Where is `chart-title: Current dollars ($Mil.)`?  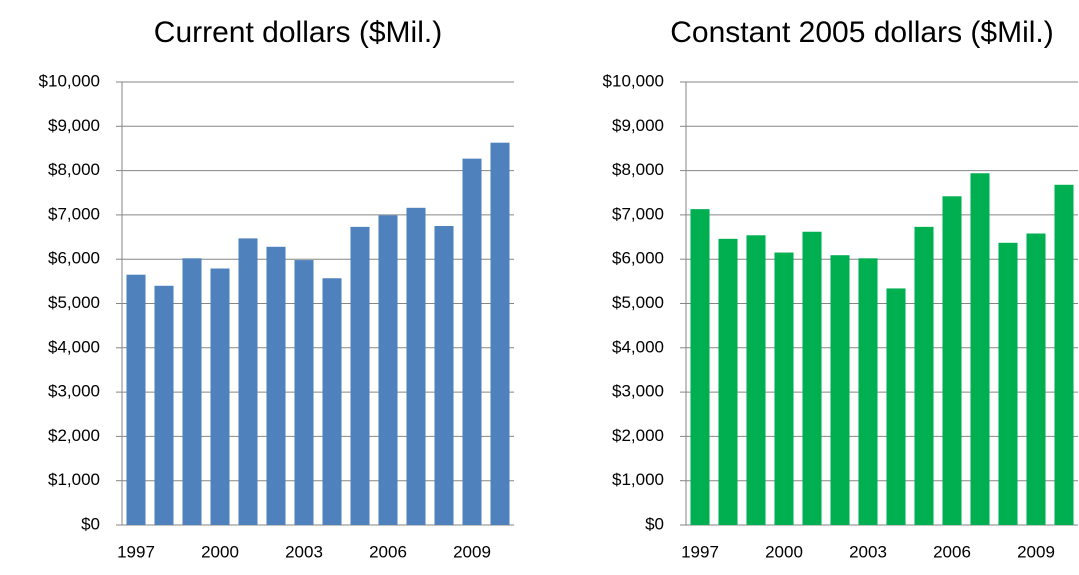
chart-title: Current dollars ($Mil.) is located at coordinates (298, 32).